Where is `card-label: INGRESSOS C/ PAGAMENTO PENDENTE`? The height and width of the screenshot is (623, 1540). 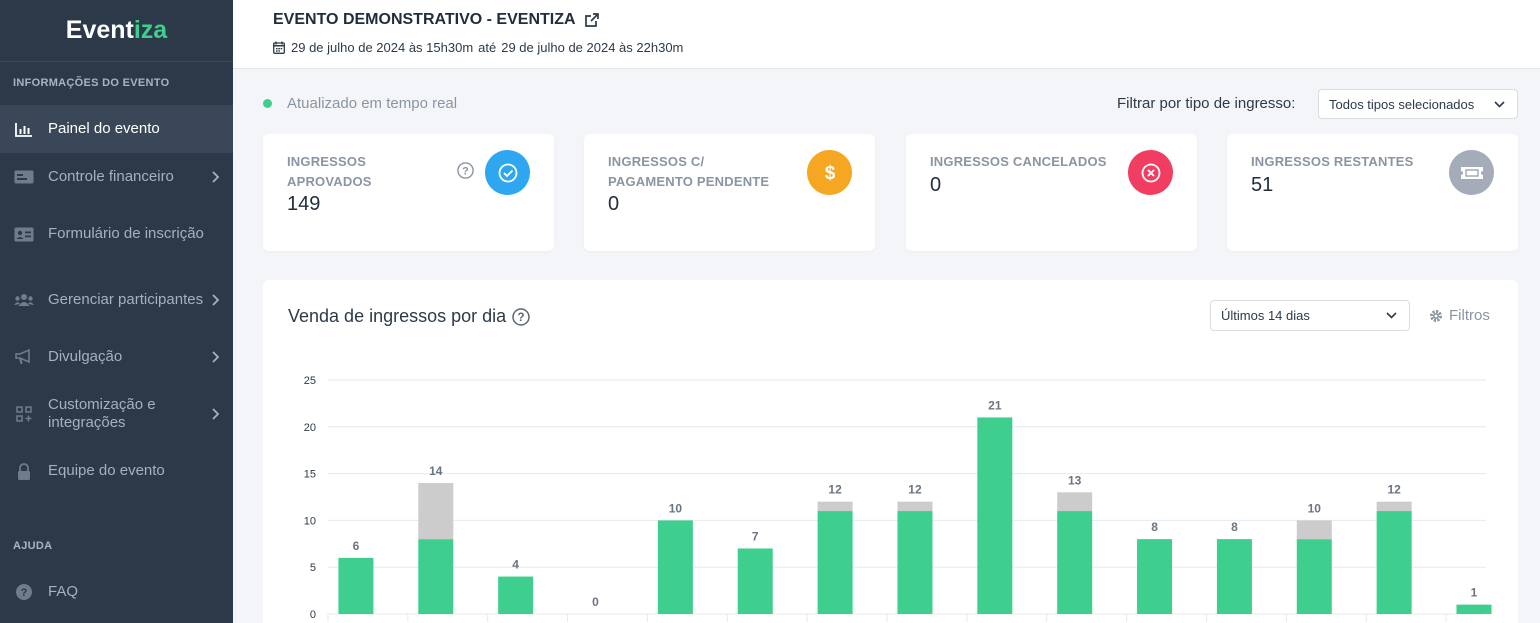 card-label: INGRESSOS C/ PAGAMENTO PENDENTE is located at coordinates (688, 172).